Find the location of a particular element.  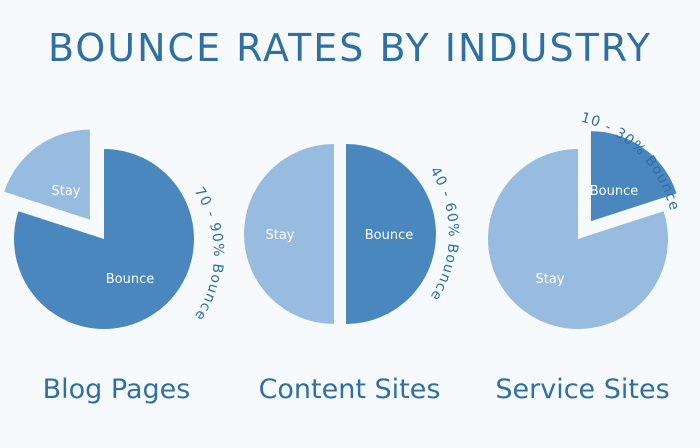

pie-blog-pages: Bounce Stay 70 - 90% Bounce is located at coordinates (115, 229).